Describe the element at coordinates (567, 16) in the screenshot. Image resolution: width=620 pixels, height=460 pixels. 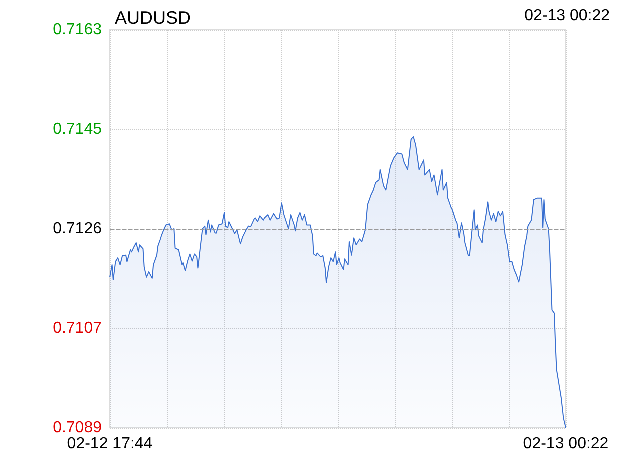
I see `text: 02-13 00:22` at that location.